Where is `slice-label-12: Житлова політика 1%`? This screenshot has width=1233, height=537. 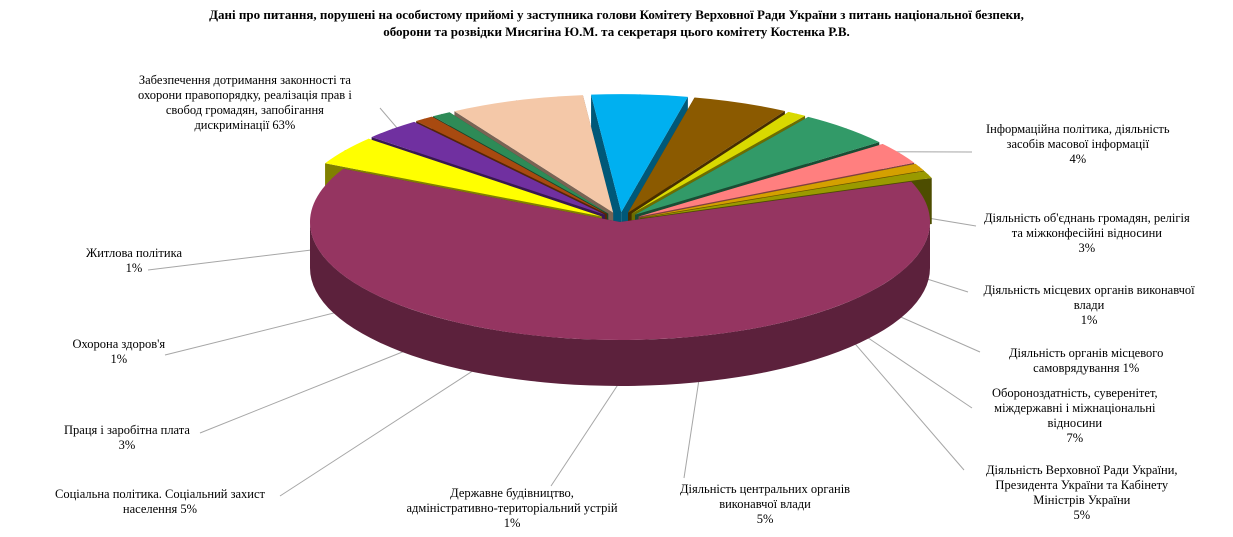
slice-label-12: Житлова політика 1% is located at coordinates (134, 261).